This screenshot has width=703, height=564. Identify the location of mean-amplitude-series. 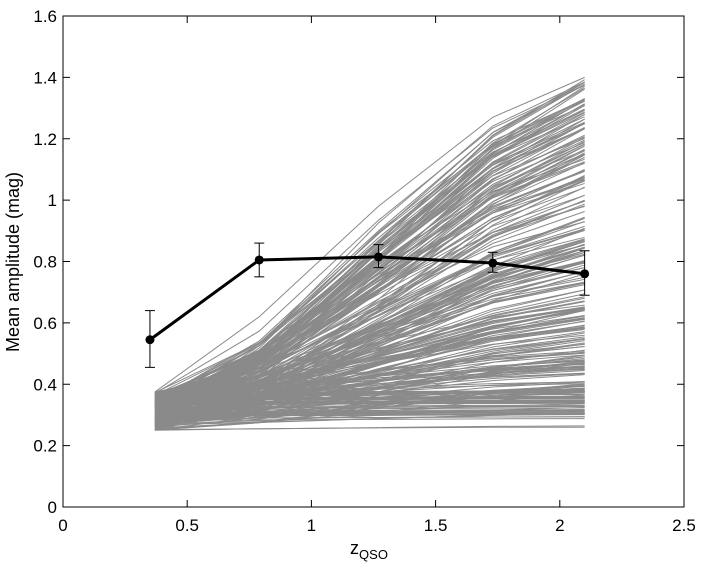
(367, 305).